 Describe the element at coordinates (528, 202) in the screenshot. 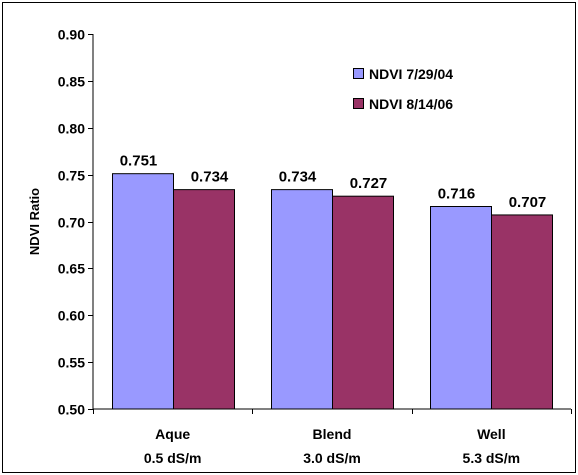

I see `data-label: 0.707` at that location.